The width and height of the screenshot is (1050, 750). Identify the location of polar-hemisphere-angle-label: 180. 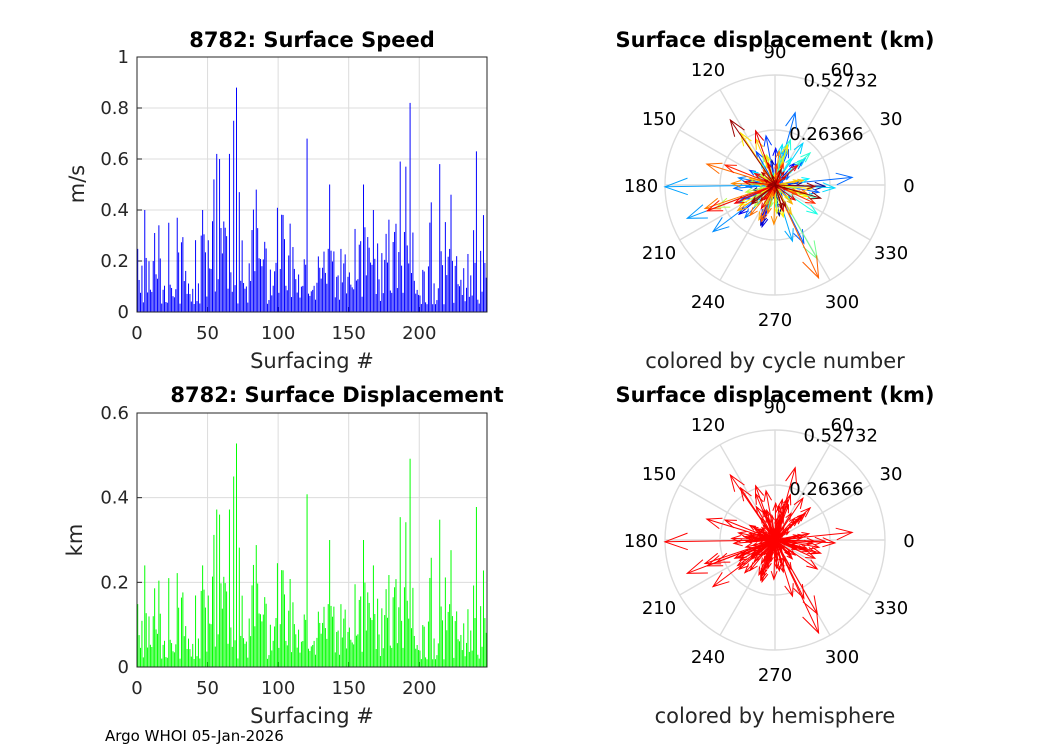
(641, 541).